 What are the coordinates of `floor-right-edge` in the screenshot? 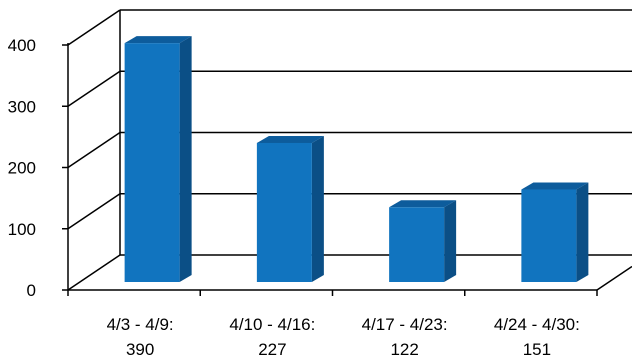 It's located at (614, 278).